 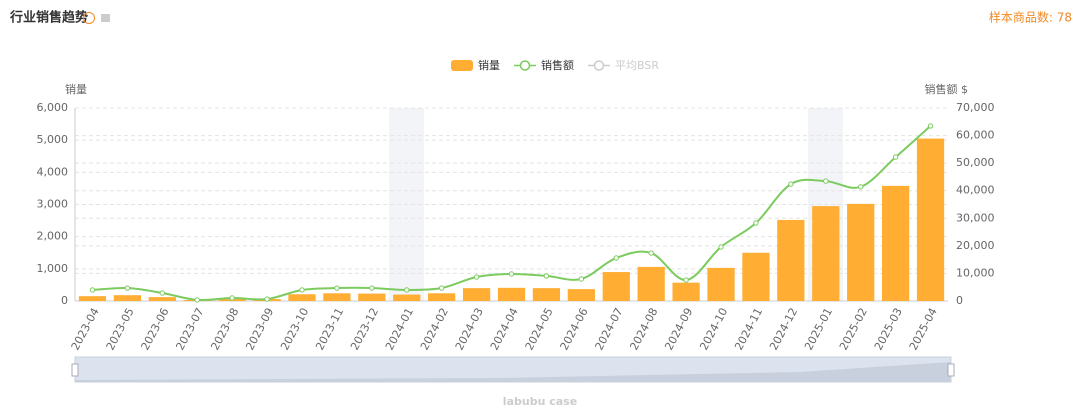 What do you see at coordinates (975, 245) in the screenshot?
I see `y2-tick-label: 20,000` at bounding box center [975, 245].